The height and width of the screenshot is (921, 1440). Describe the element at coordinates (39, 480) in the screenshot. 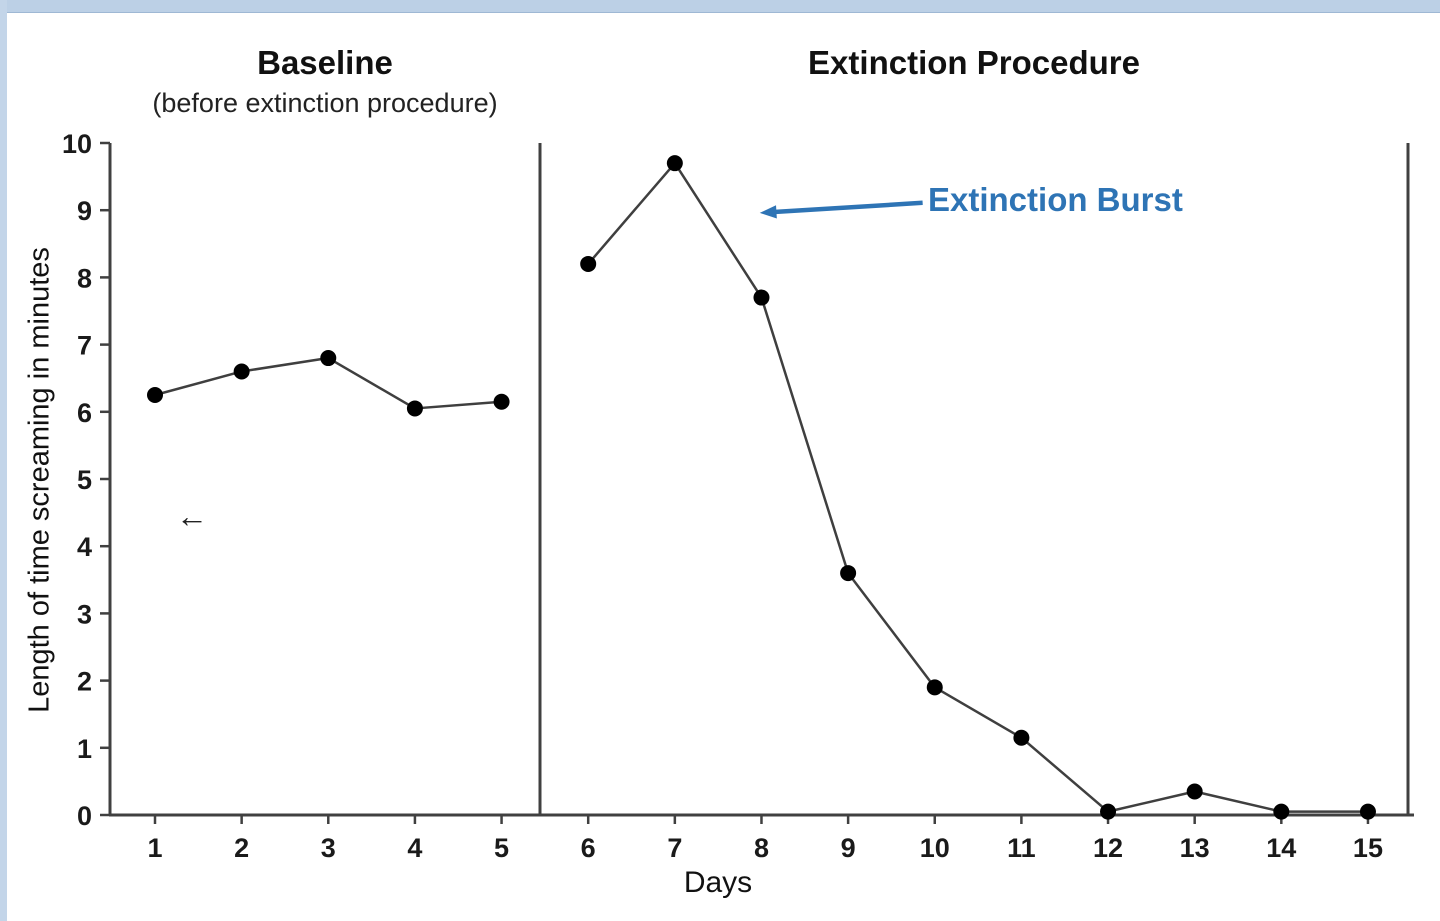

I see `y-axis-label: Length of time screaming in minutes` at that location.